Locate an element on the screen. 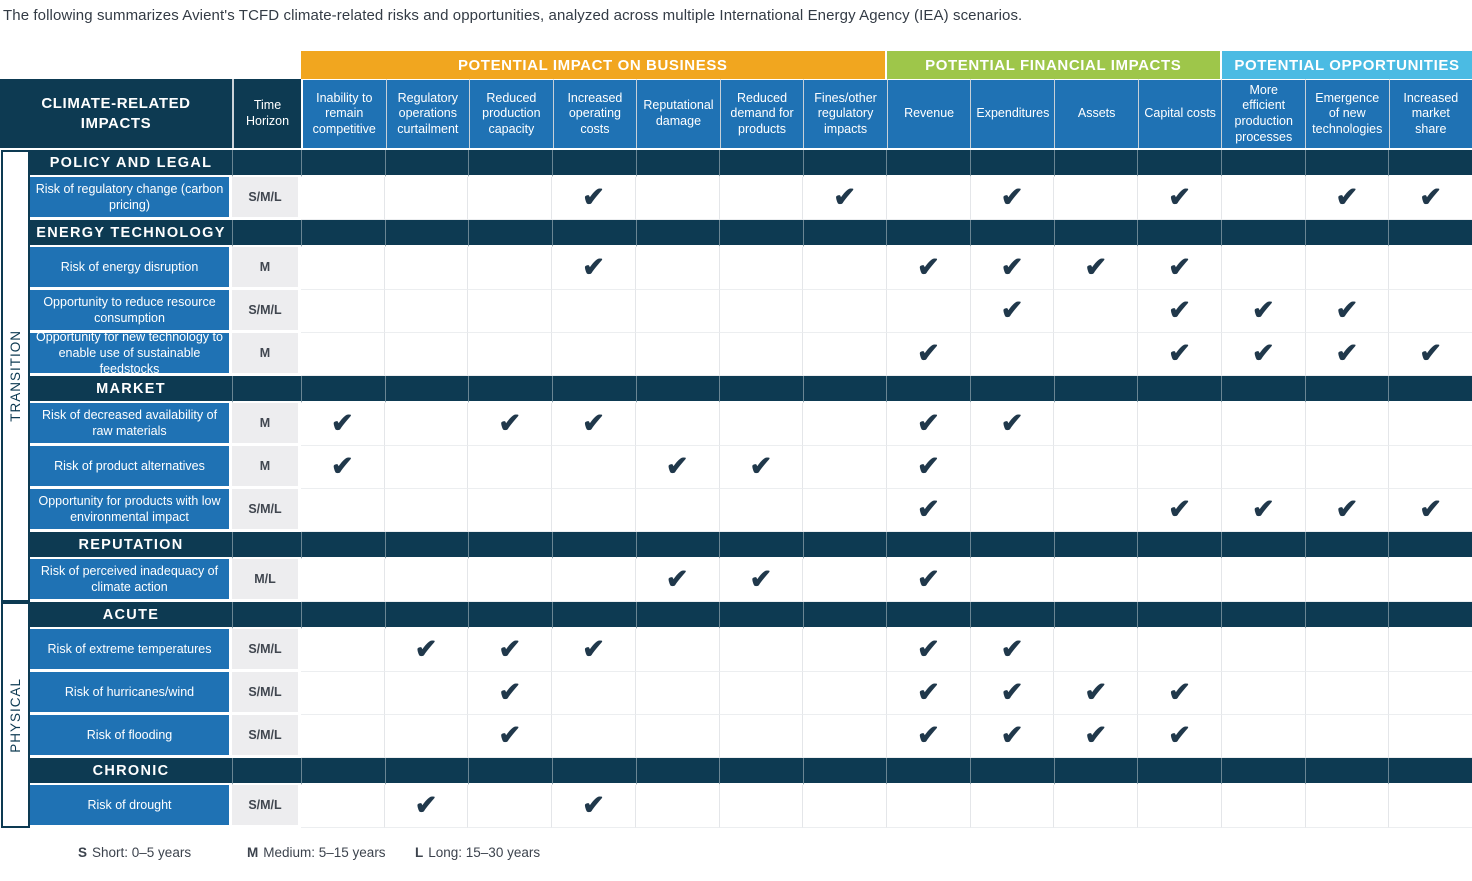 The image size is (1472, 881). column-header: More efficient production processes is located at coordinates (1263, 113).